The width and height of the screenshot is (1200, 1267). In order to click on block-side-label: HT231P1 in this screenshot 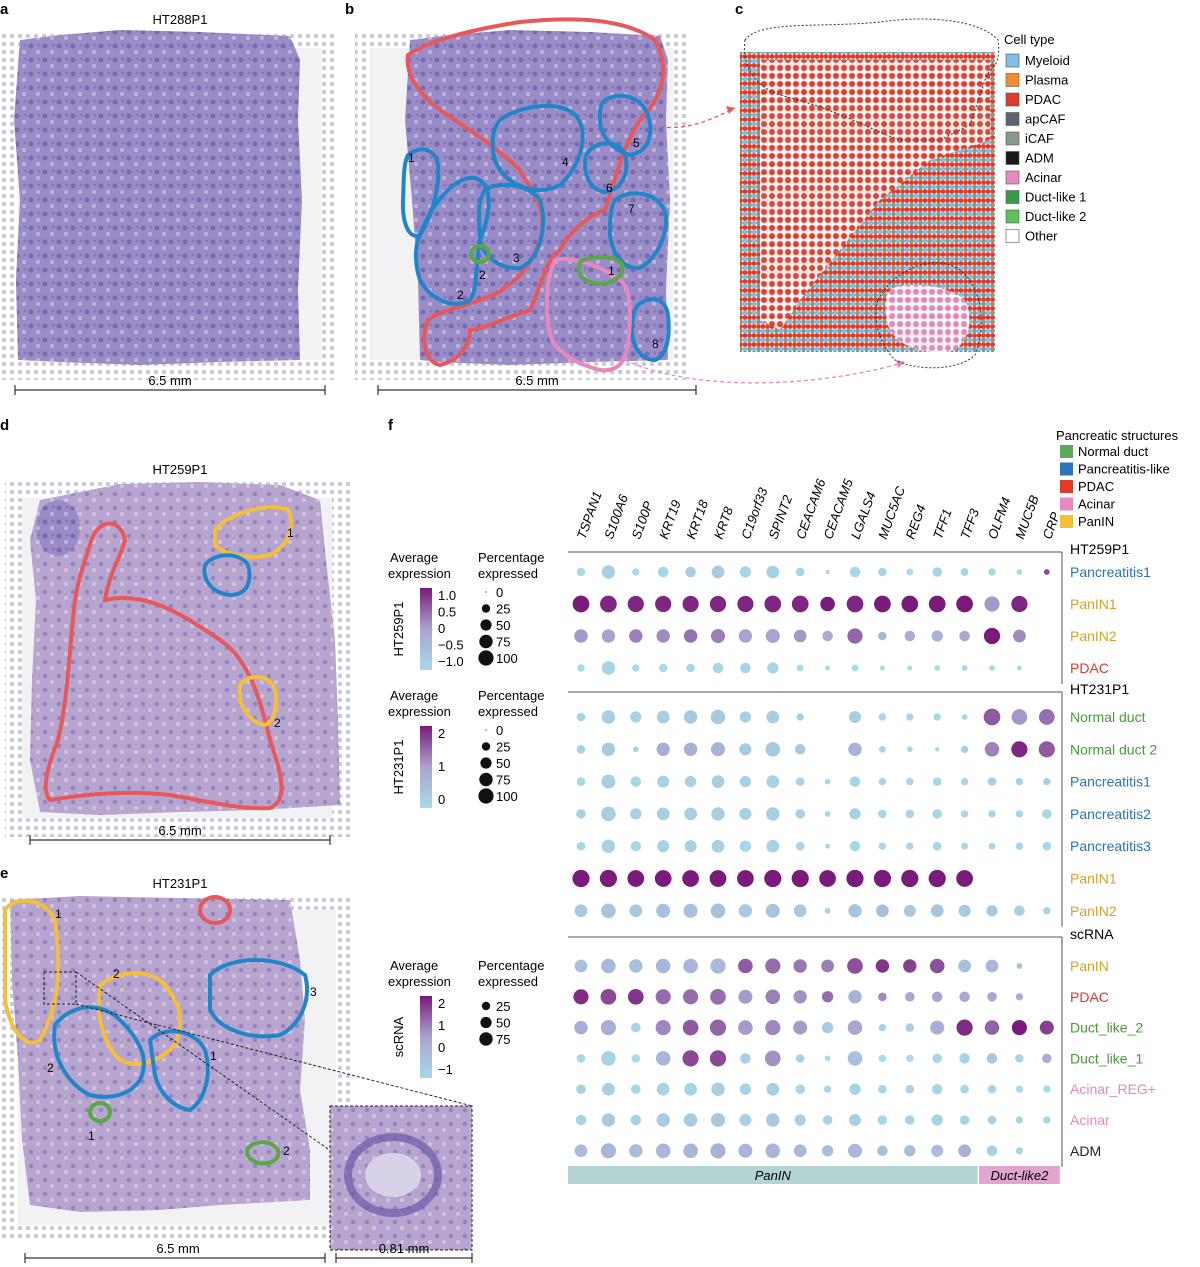, I will do `click(1099, 689)`.